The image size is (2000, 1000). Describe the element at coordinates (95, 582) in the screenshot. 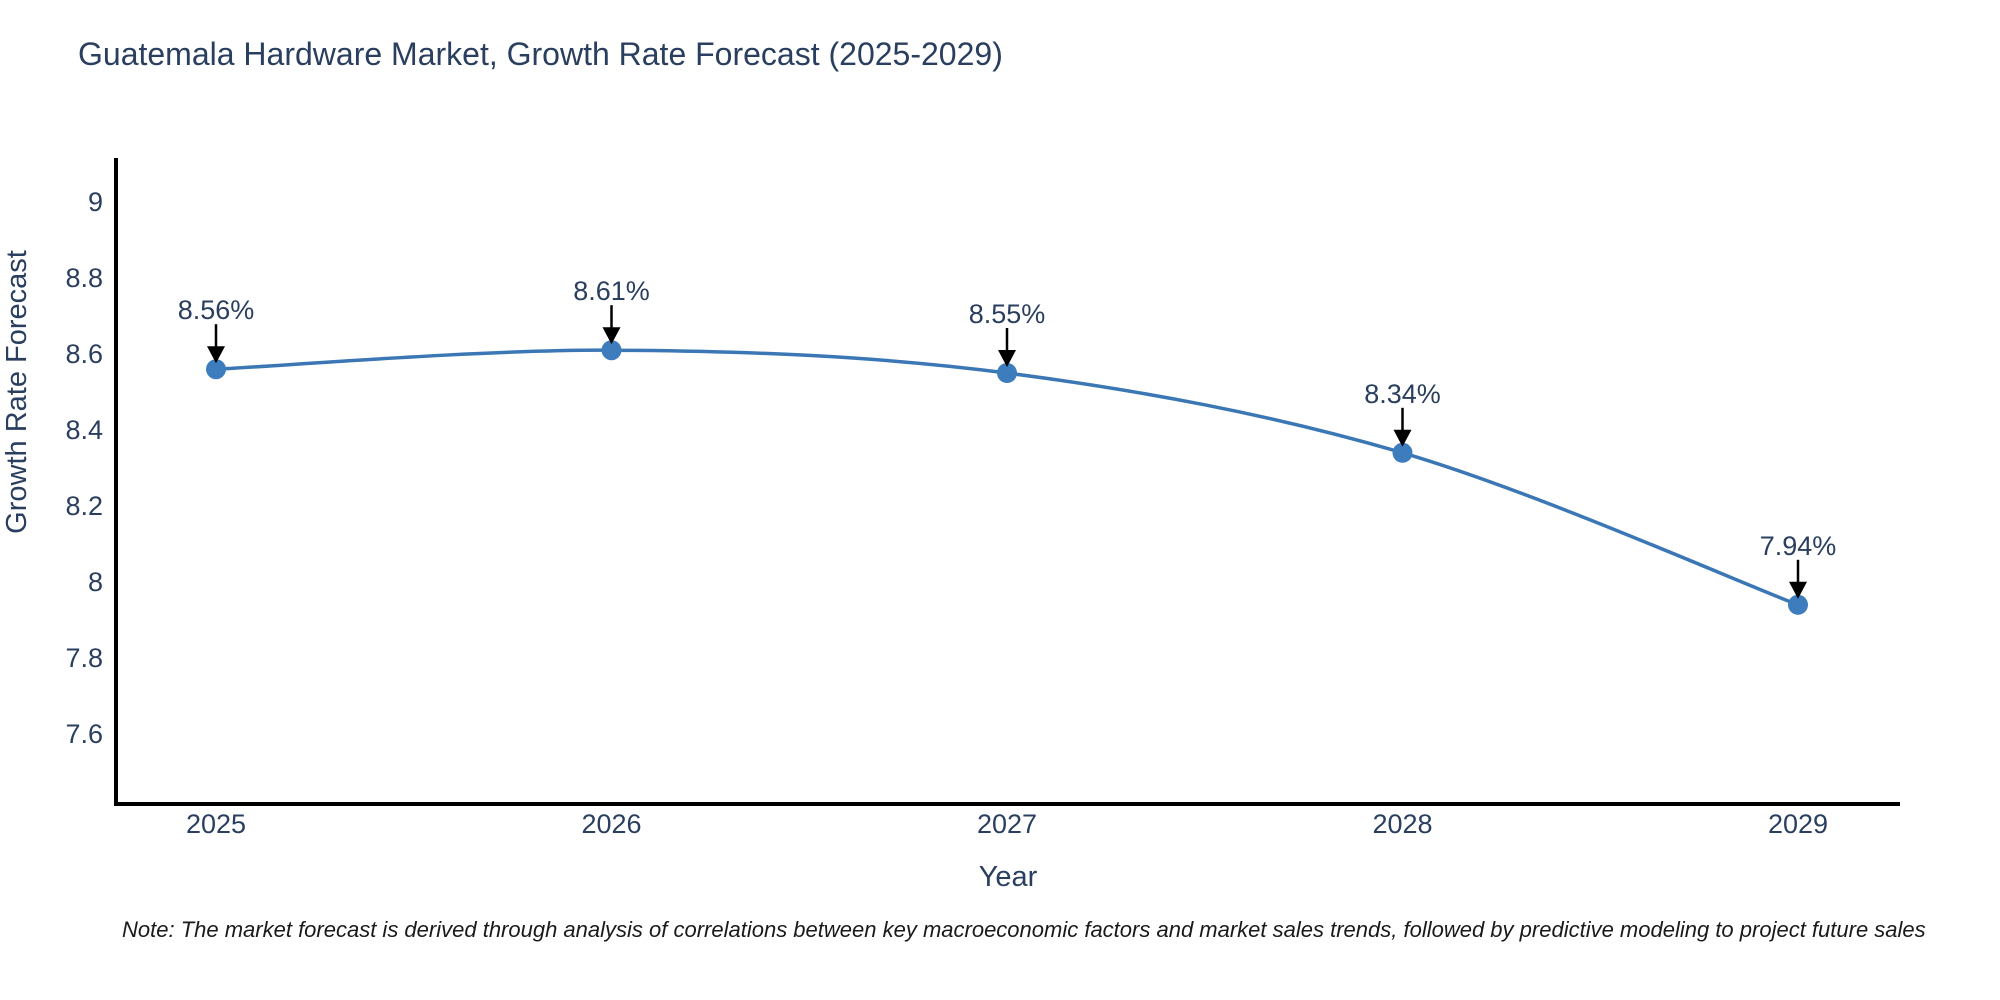

I see `y-tick-label: 8` at that location.